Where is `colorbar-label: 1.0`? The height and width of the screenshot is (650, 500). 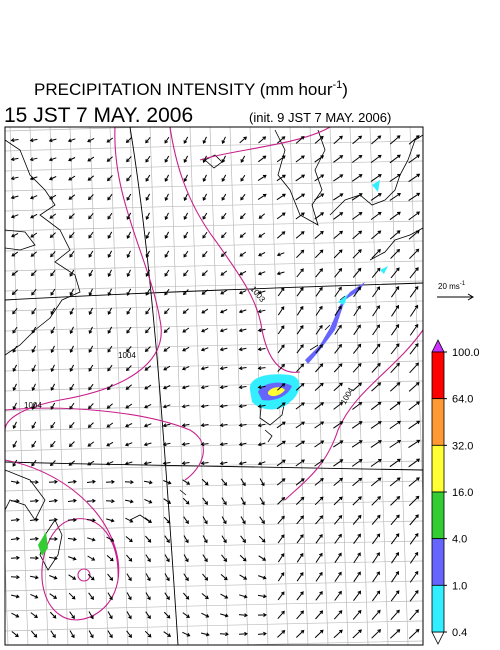
colorbar-label: 1.0 is located at coordinates (459, 586).